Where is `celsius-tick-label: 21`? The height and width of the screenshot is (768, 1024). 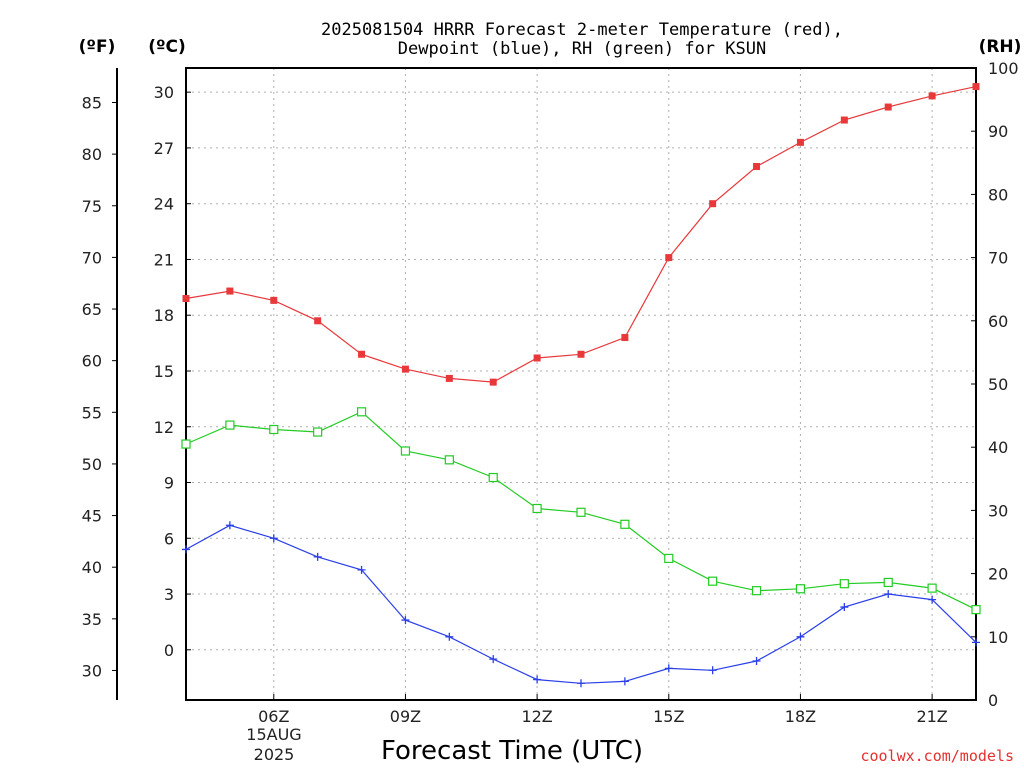
celsius-tick-label: 21 is located at coordinates (164, 259).